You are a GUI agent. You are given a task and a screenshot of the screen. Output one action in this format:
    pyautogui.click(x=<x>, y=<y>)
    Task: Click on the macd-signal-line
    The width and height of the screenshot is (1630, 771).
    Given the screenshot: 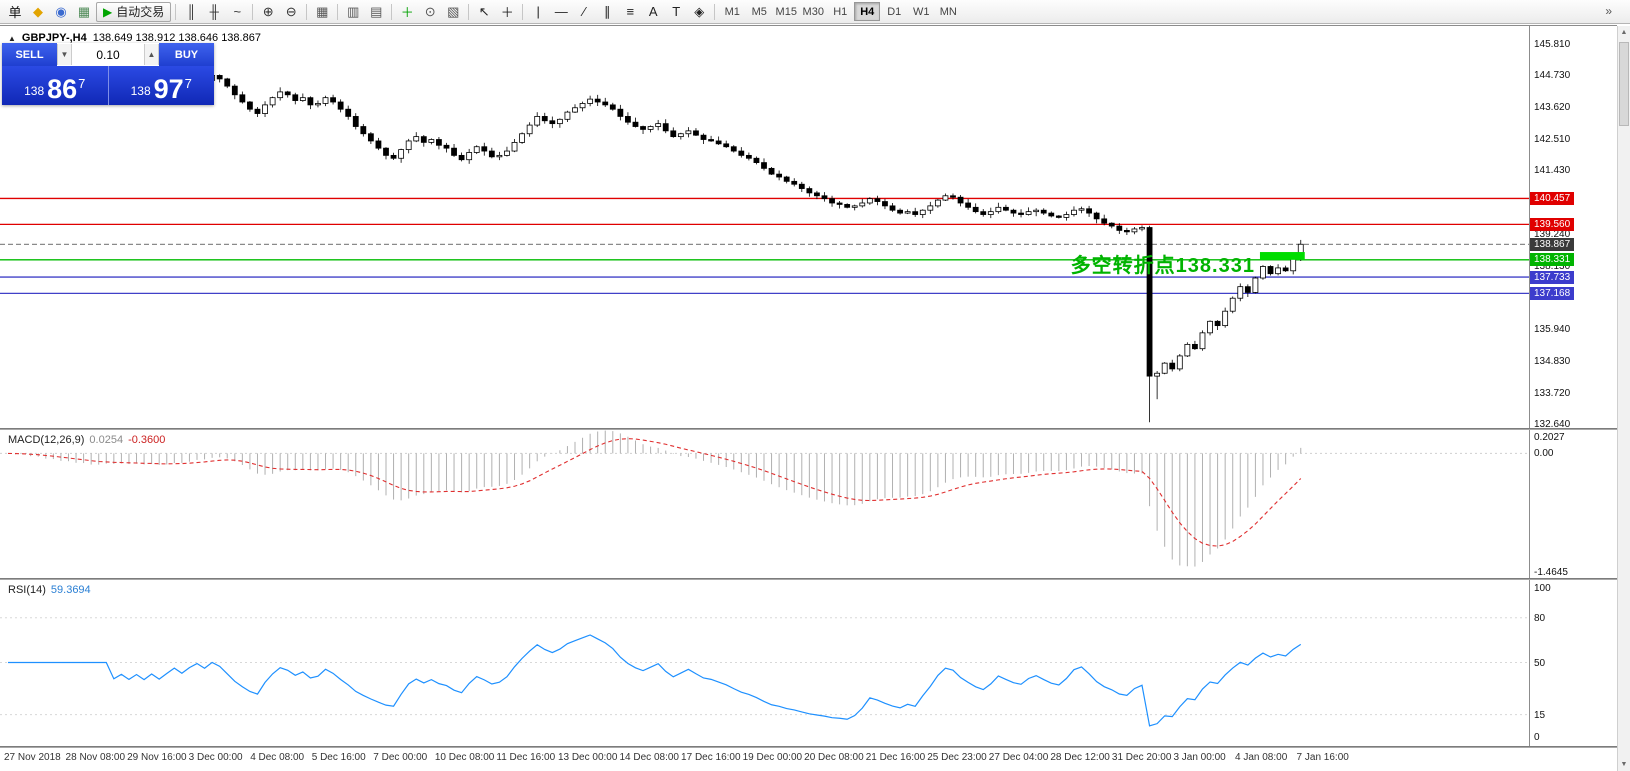 What is the action you would take?
    pyautogui.click(x=654, y=492)
    